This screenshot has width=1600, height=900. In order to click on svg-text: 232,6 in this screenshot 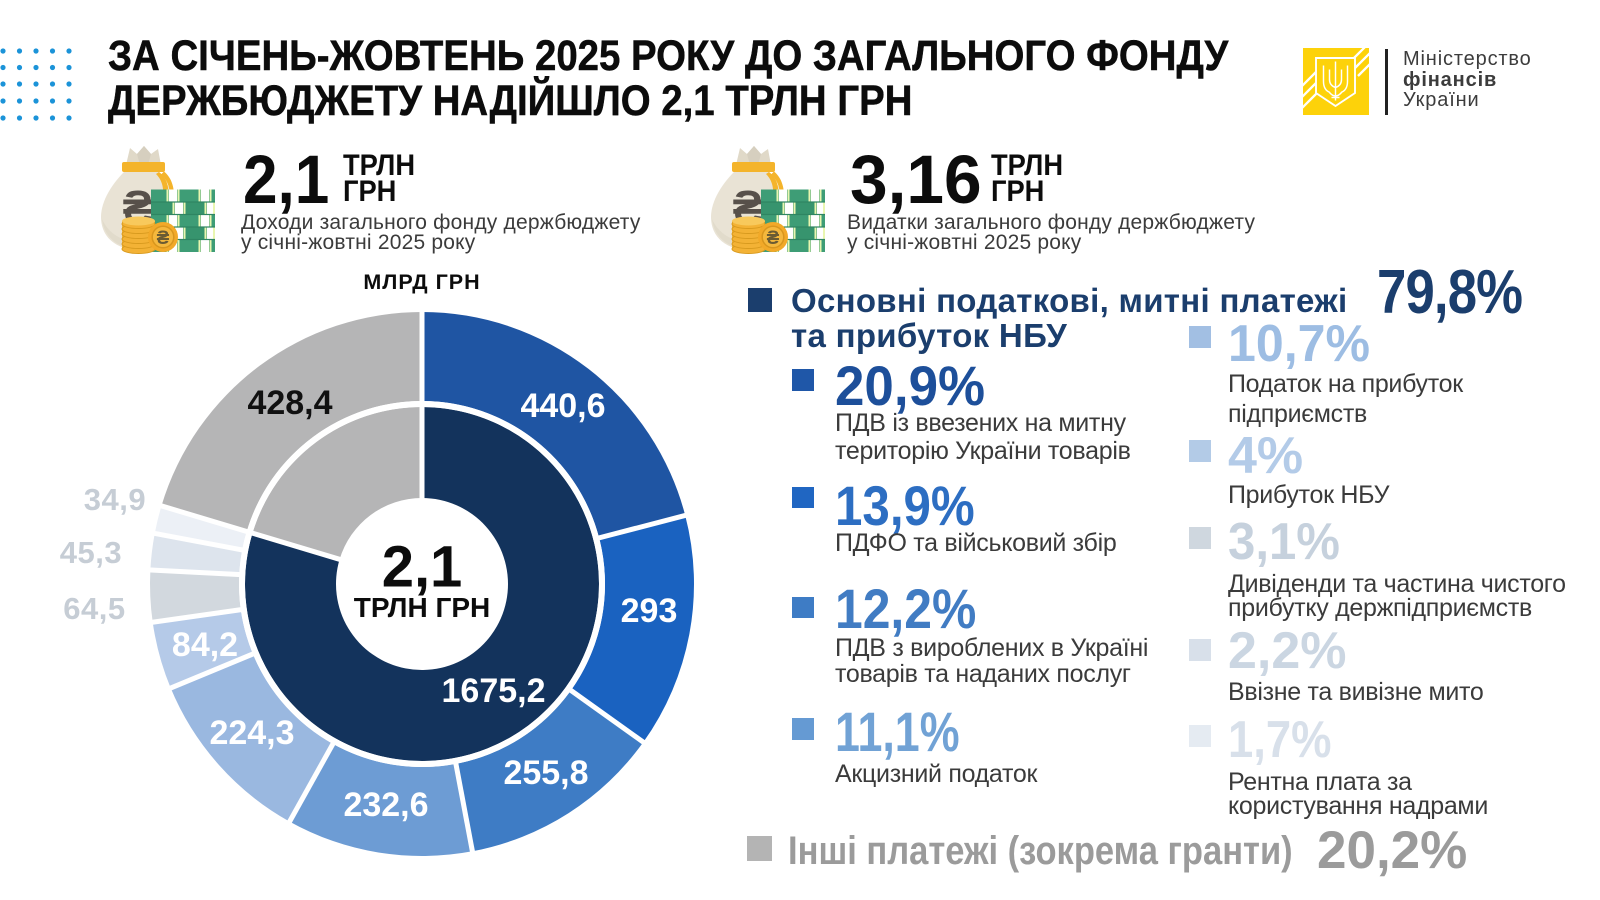, I will do `click(385, 805)`.